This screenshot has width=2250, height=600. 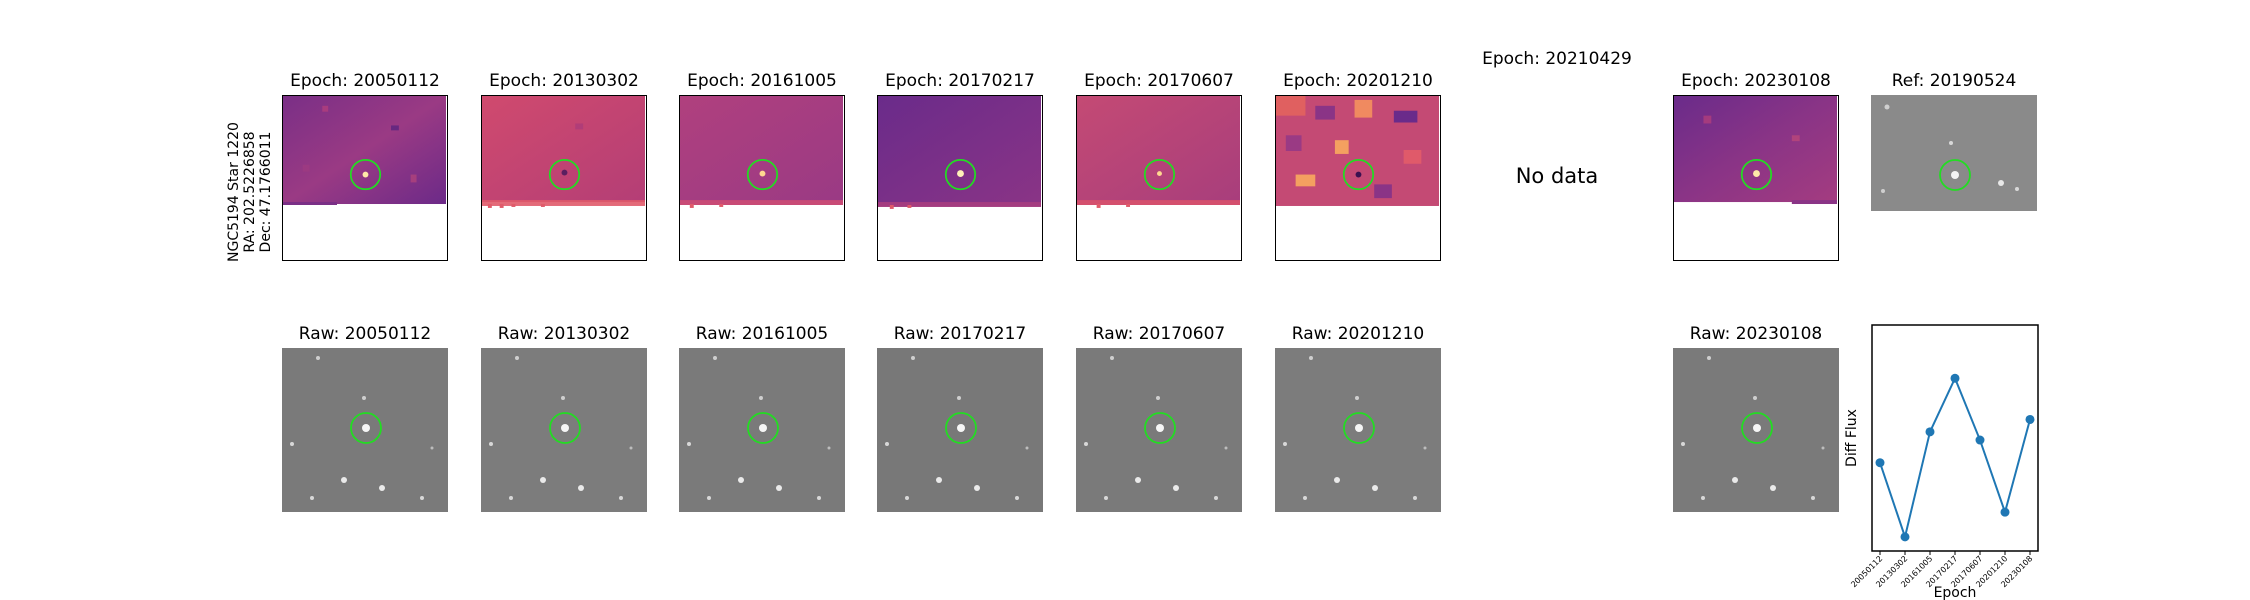 What do you see at coordinates (1159, 334) in the screenshot?
I see `raw-title-5: Raw: 20170607` at bounding box center [1159, 334].